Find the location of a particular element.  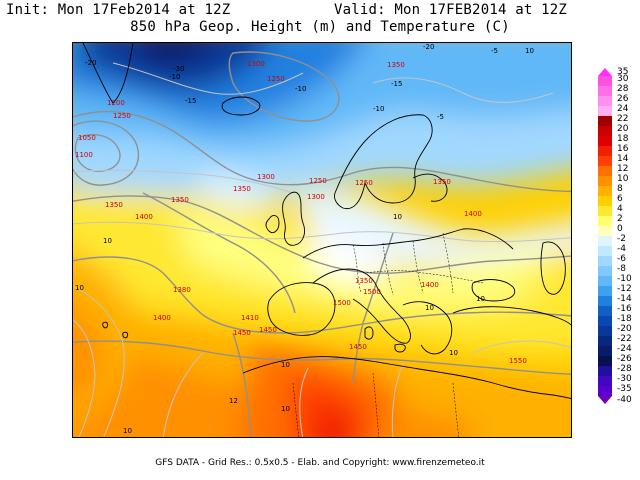

colorbar-label: 26 is located at coordinates (623, 99).